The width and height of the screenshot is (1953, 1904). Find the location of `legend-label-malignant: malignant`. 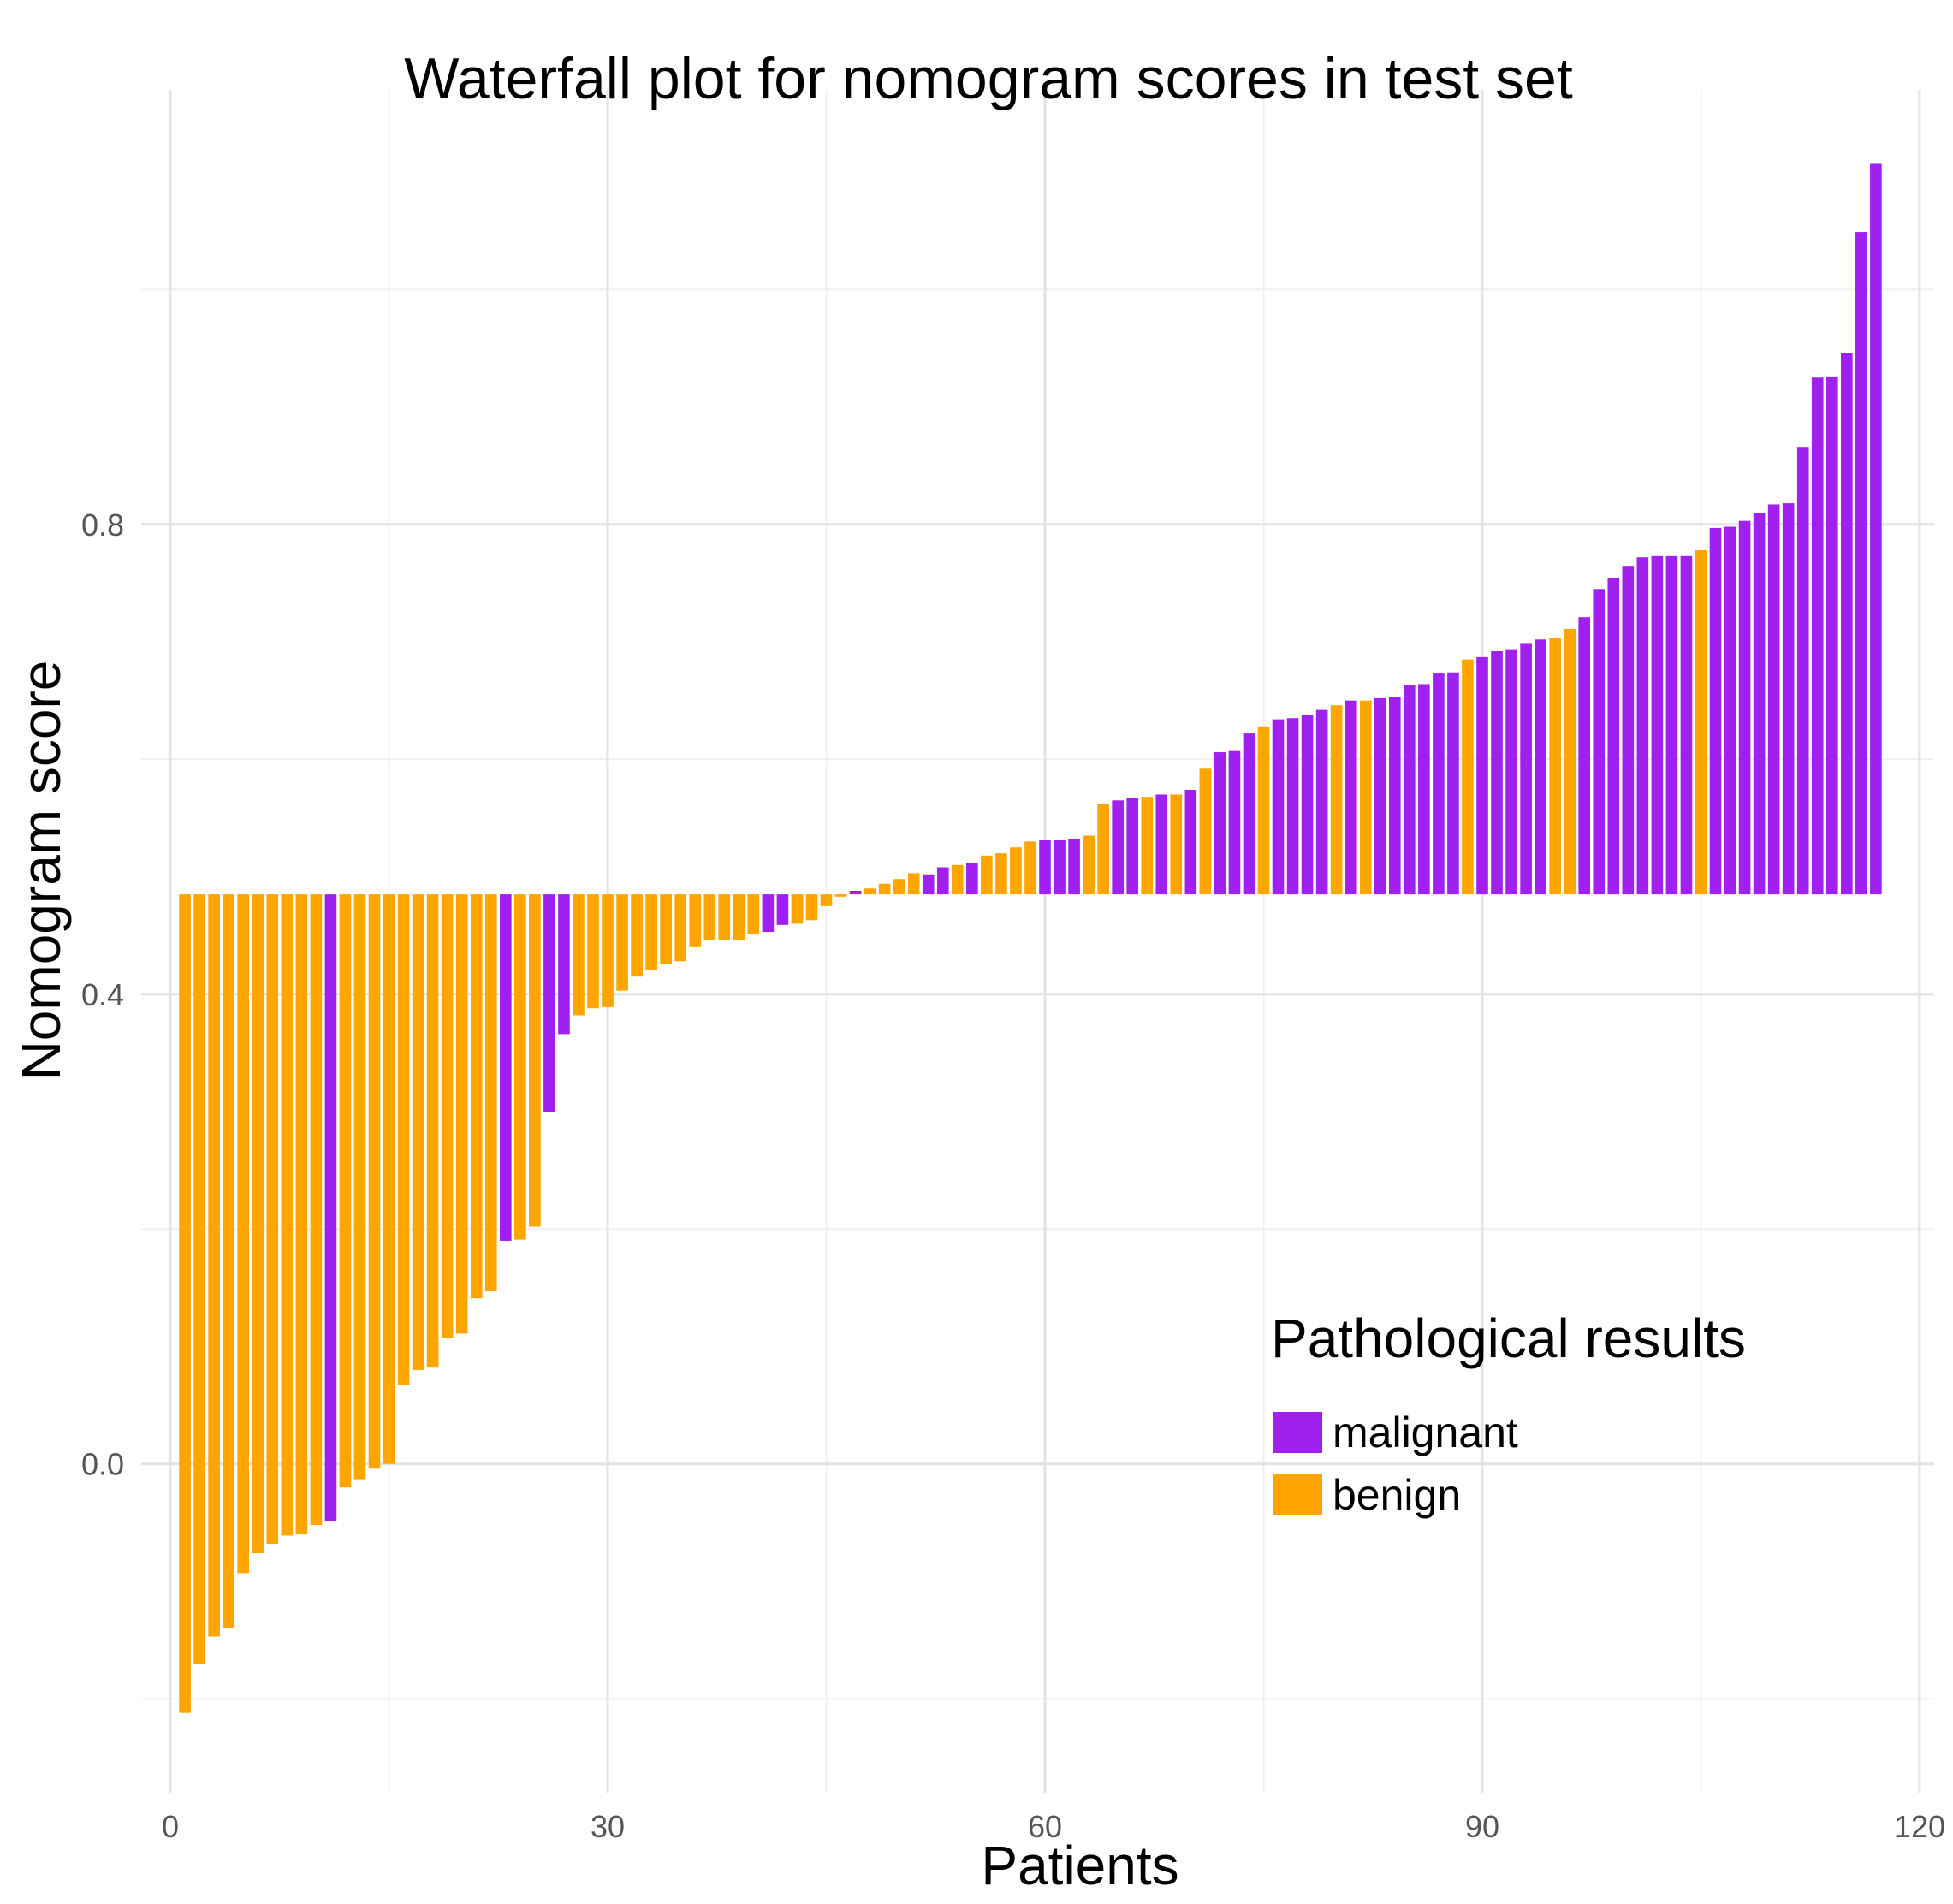

legend-label-malignant: malignant is located at coordinates (1425, 1432).